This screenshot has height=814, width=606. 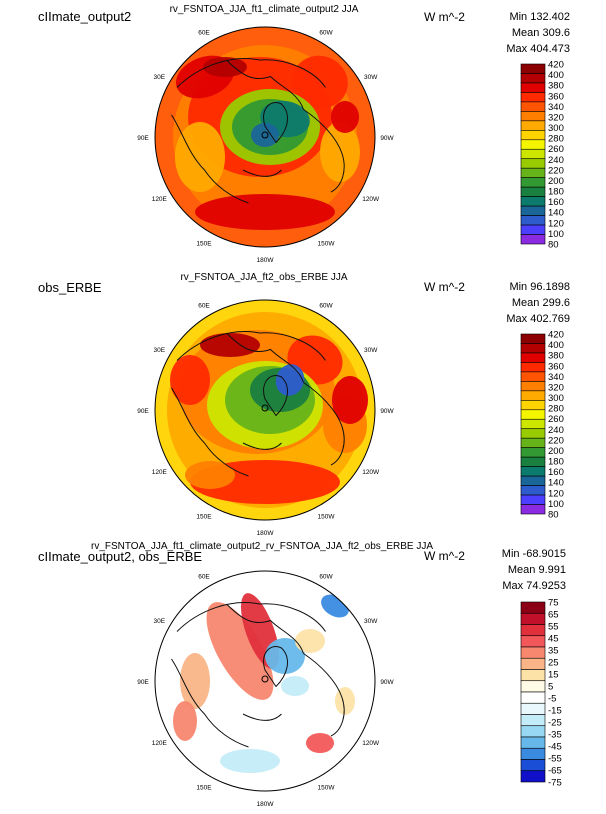 I want to click on colorbar-label: 15, so click(x=553, y=675).